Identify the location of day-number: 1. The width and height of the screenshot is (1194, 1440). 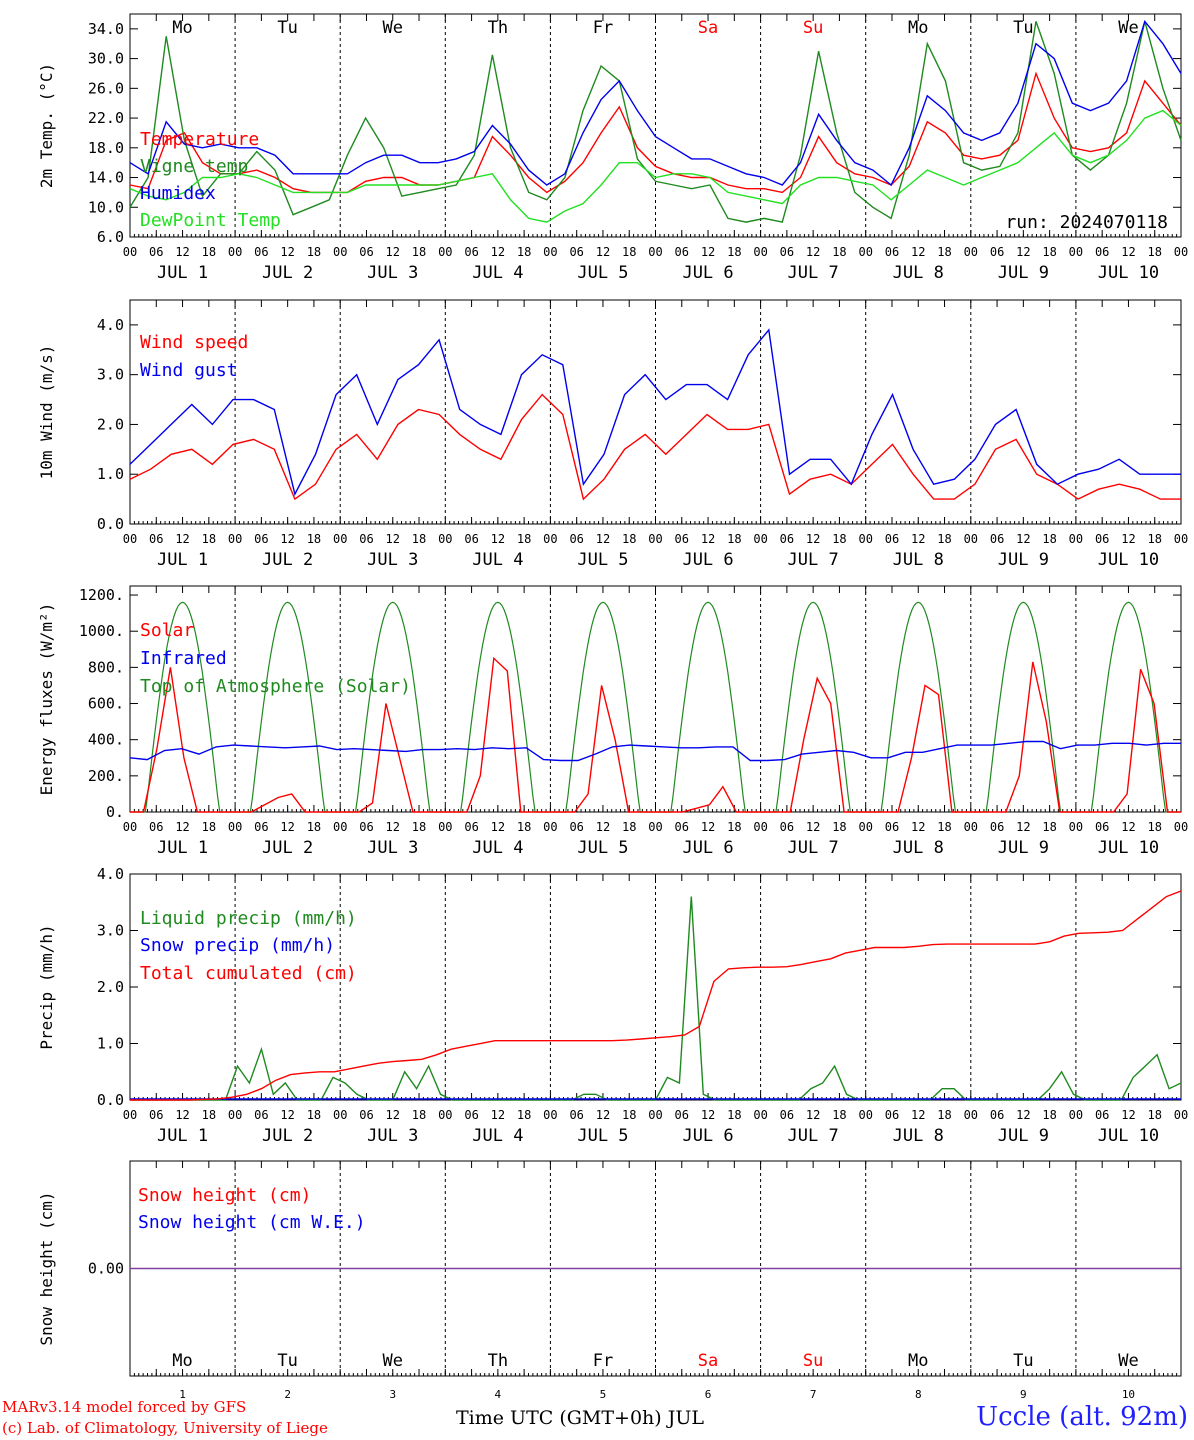
(182, 1394).